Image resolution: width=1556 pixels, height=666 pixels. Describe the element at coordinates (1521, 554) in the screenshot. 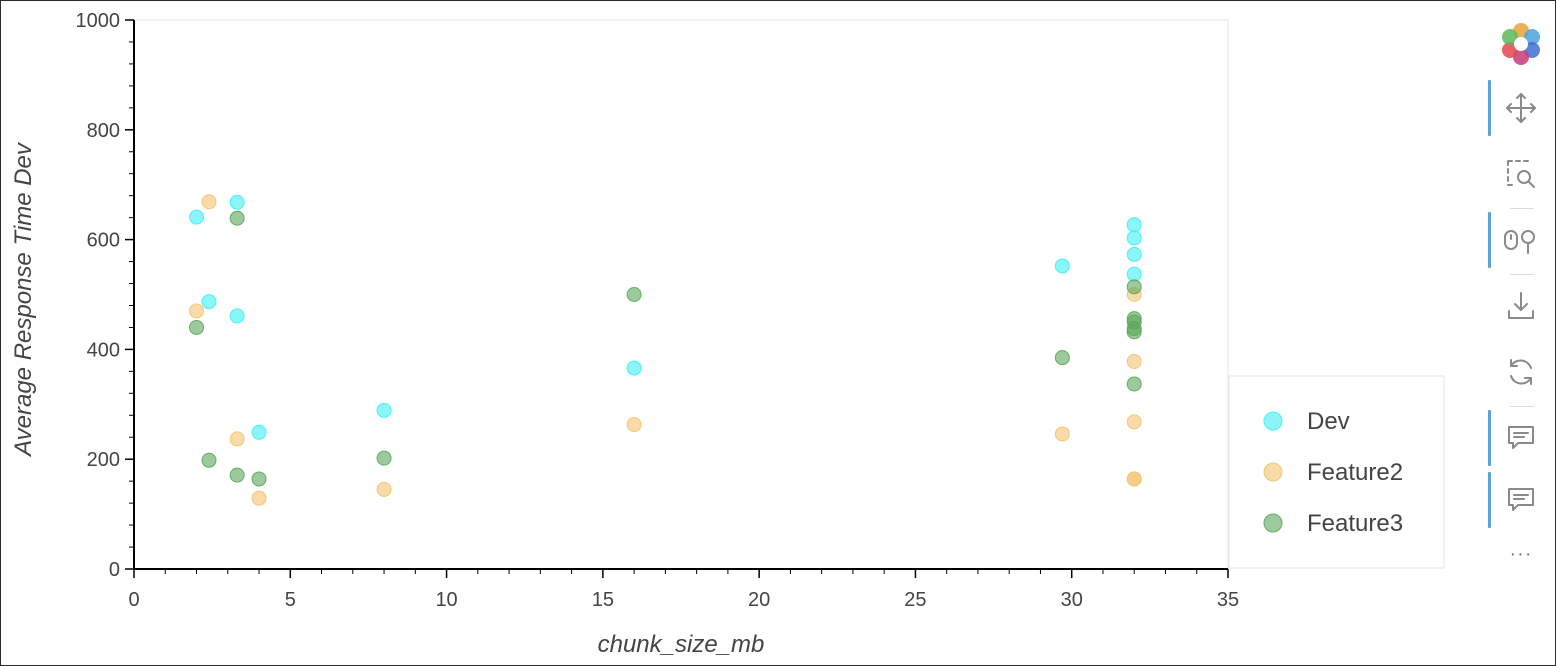

I see `more-options-icon: ···` at that location.